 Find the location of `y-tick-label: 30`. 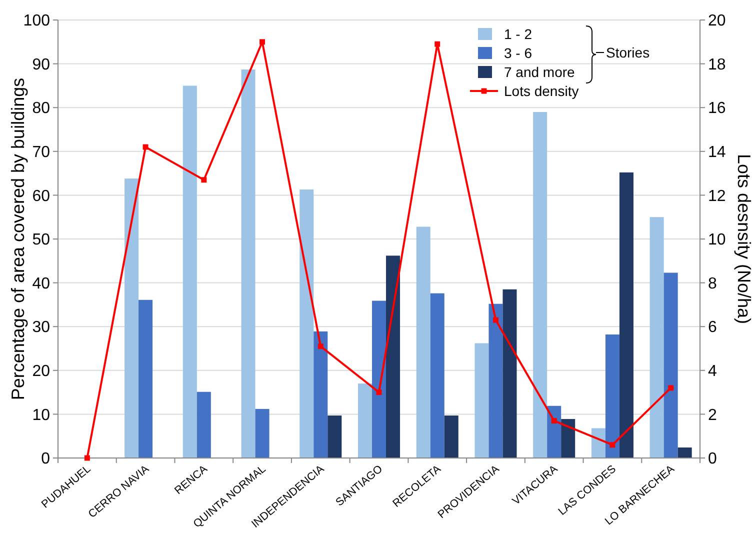

y-tick-label: 30 is located at coordinates (41, 327).